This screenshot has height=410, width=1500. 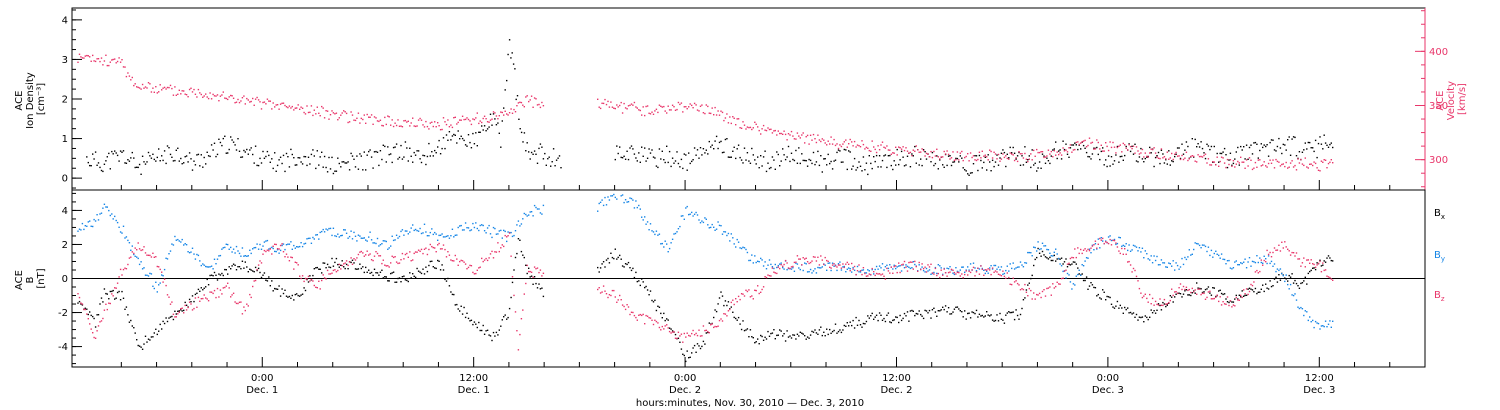 I want to click on top-panel-time-ticks, so click(x=755, y=185).